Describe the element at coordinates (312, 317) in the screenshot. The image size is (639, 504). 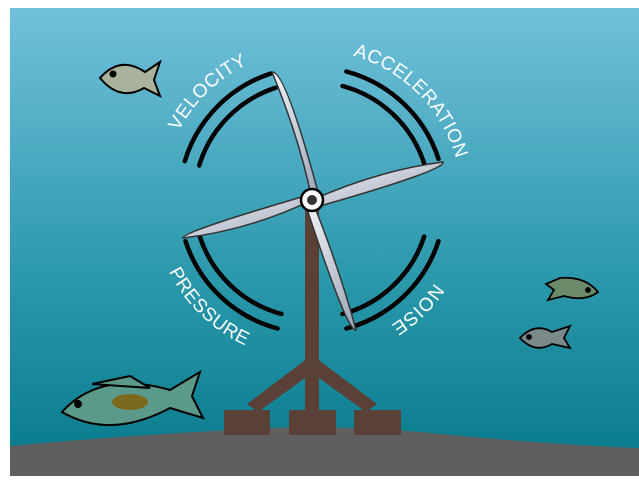
I see `turbine-tower` at that location.